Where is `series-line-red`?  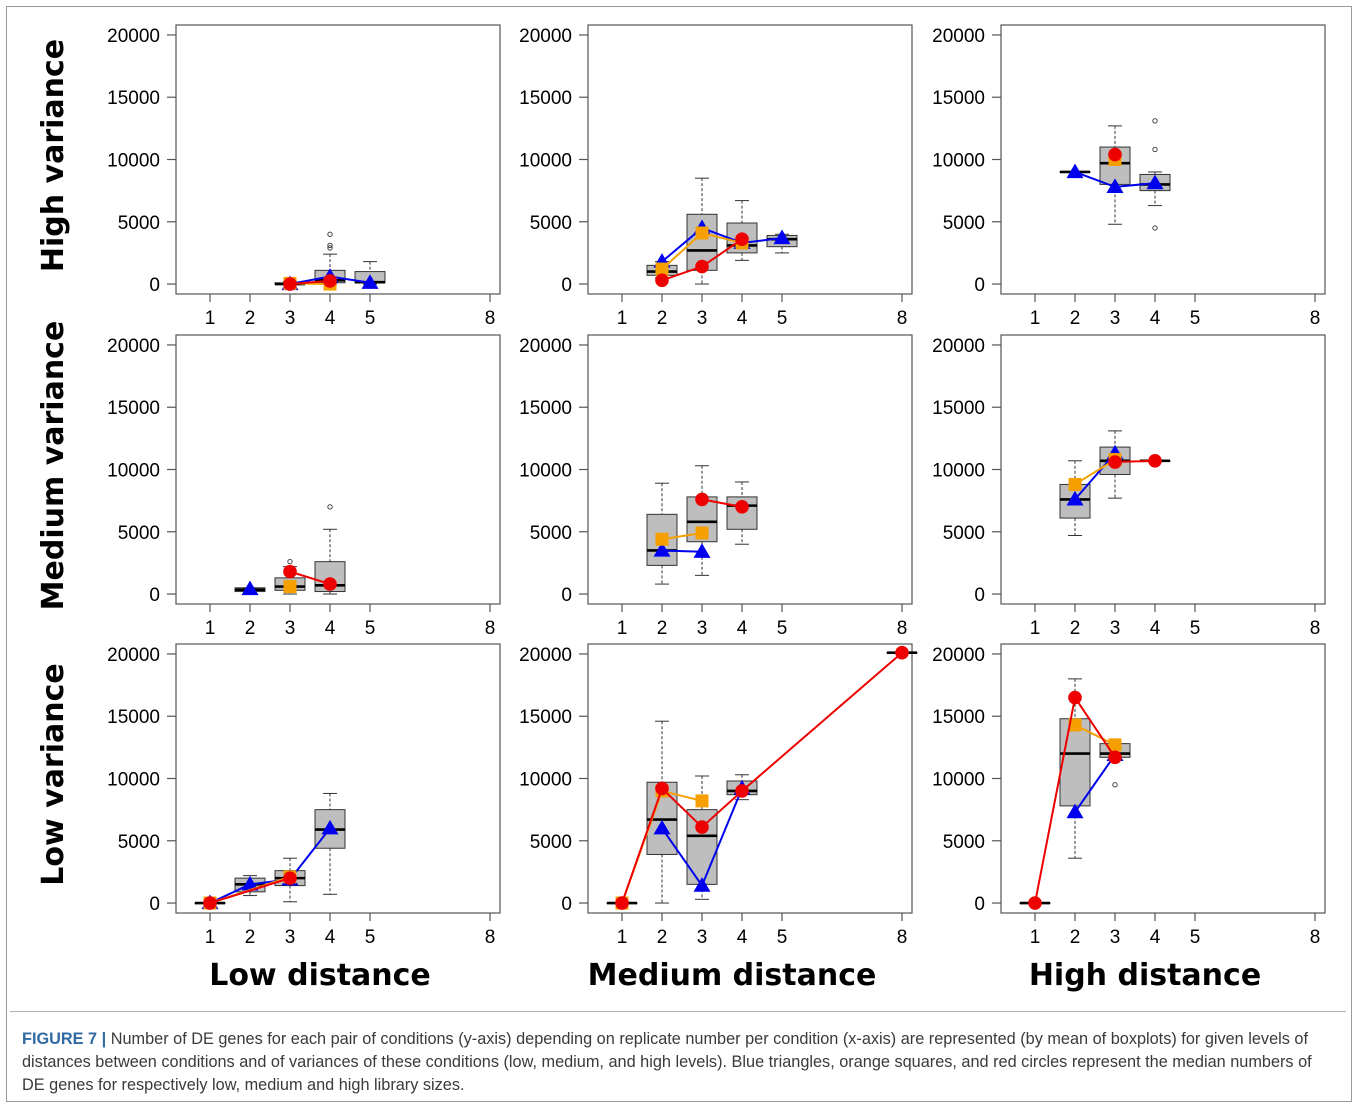 series-line-red is located at coordinates (310, 578).